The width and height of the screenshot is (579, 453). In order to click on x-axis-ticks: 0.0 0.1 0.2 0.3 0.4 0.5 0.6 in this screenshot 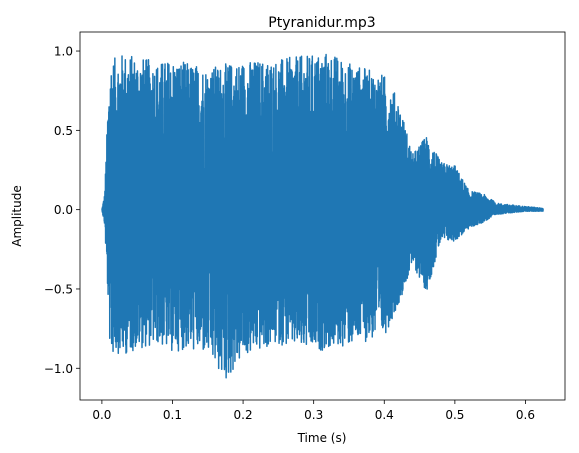, I will do `click(313, 411)`.